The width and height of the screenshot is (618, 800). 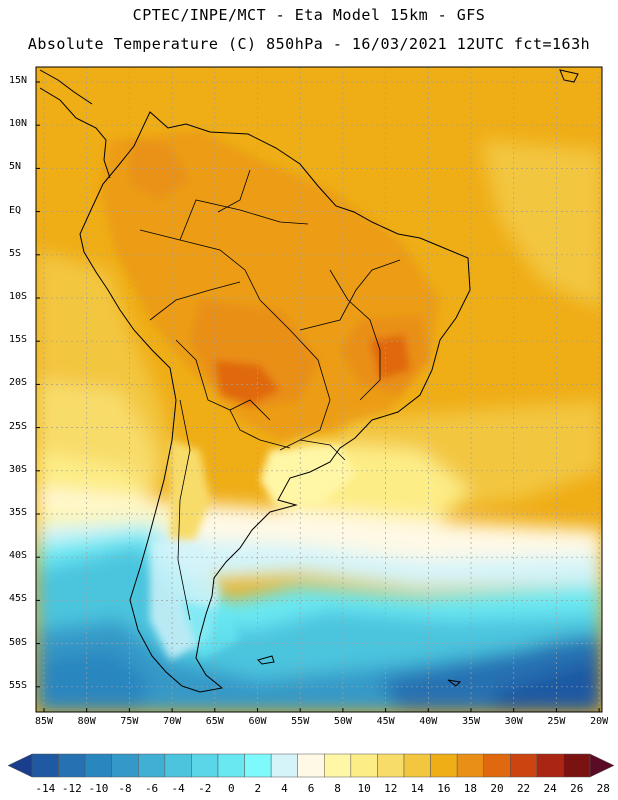 I want to click on lon-label: 65W, so click(x=214, y=721).